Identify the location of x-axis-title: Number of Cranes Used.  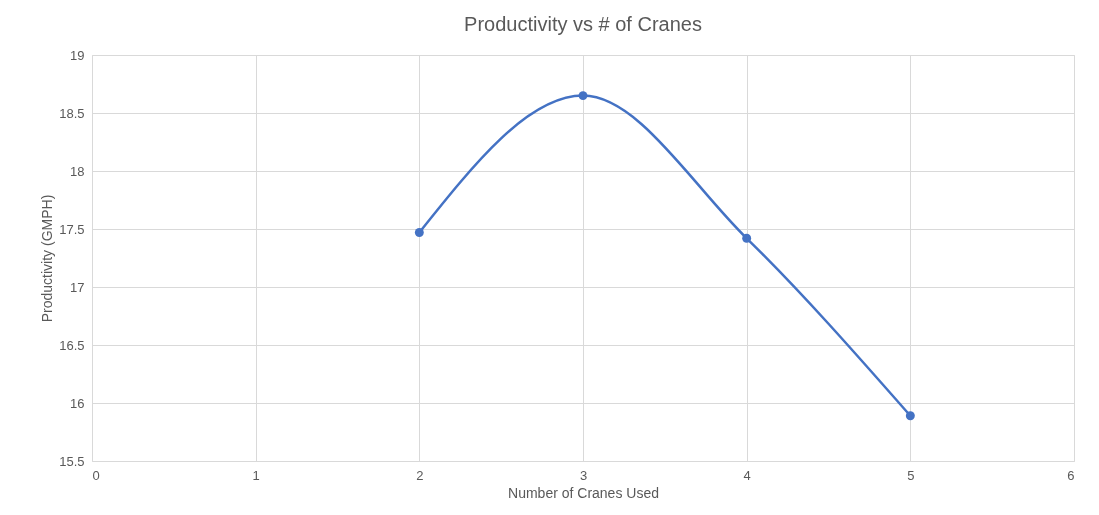
(583, 492).